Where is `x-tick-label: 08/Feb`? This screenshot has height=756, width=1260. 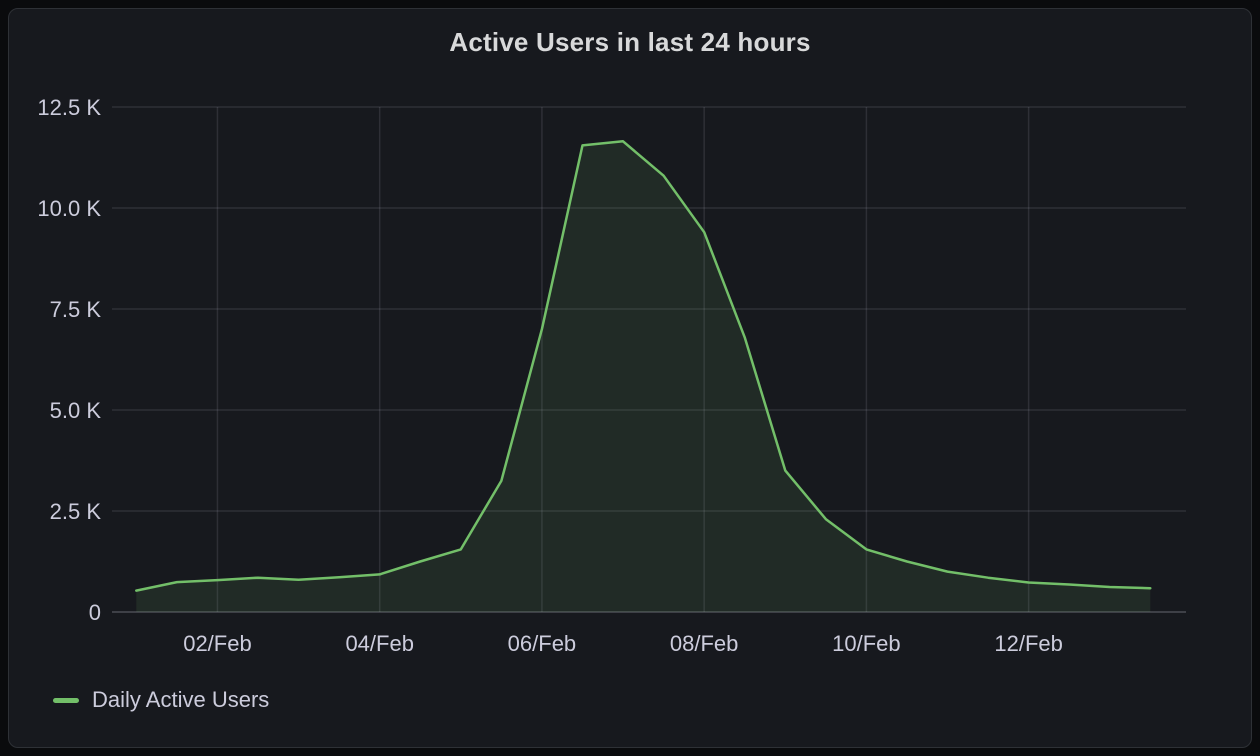 x-tick-label: 08/Feb is located at coordinates (704, 643).